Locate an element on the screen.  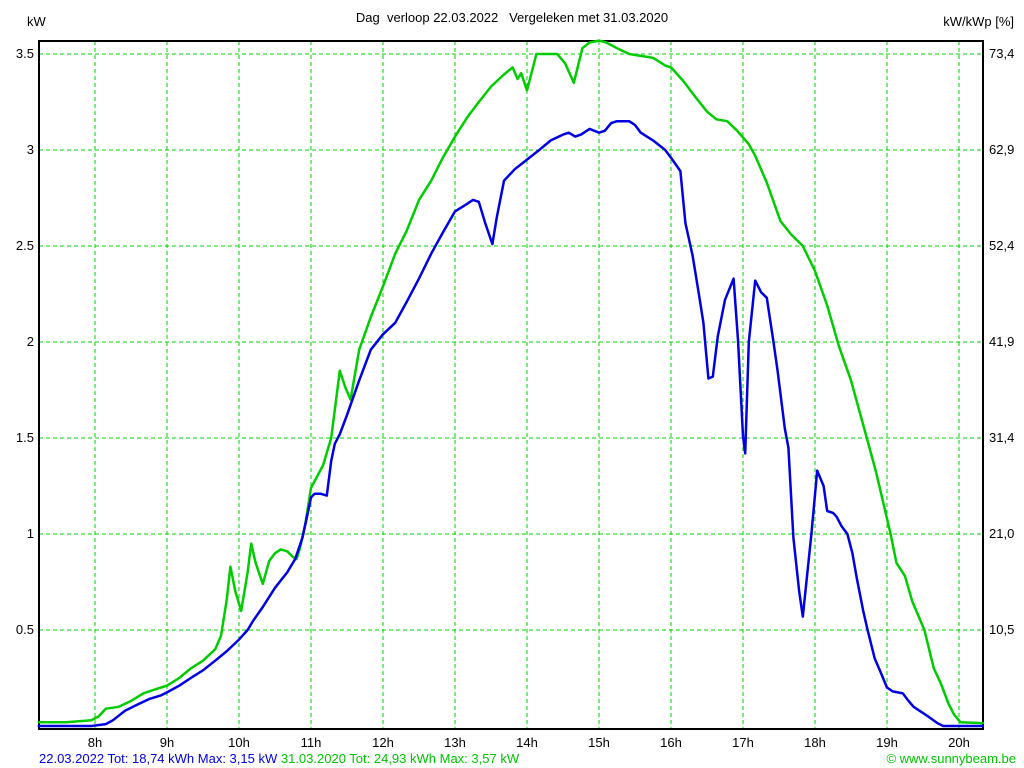
y-axis-left-tick-2: 2 is located at coordinates (30, 341).